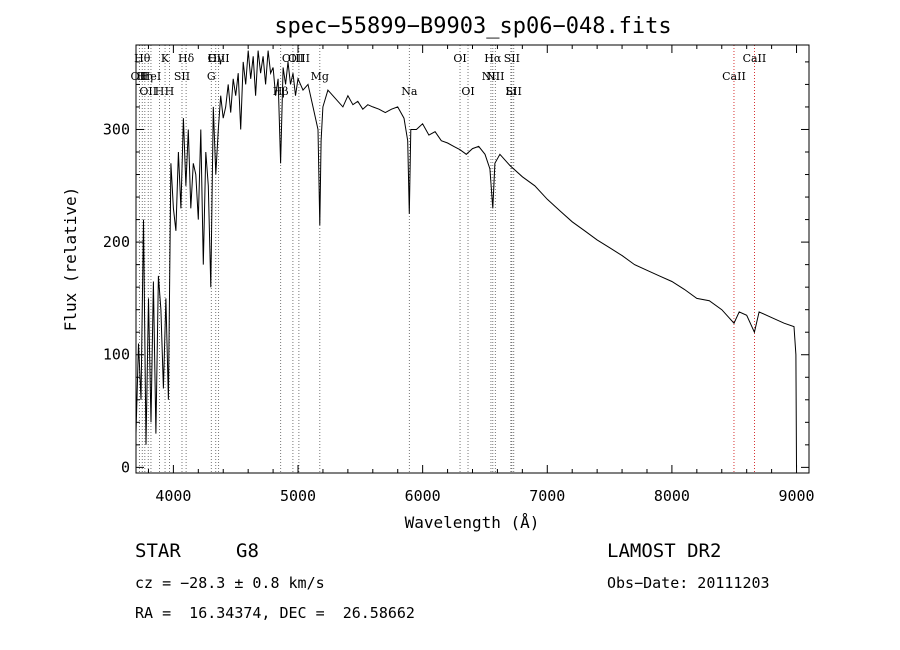 The width and height of the screenshot is (900, 650). Describe the element at coordinates (116, 355) in the screenshot. I see `y-tick-label: 100` at that location.